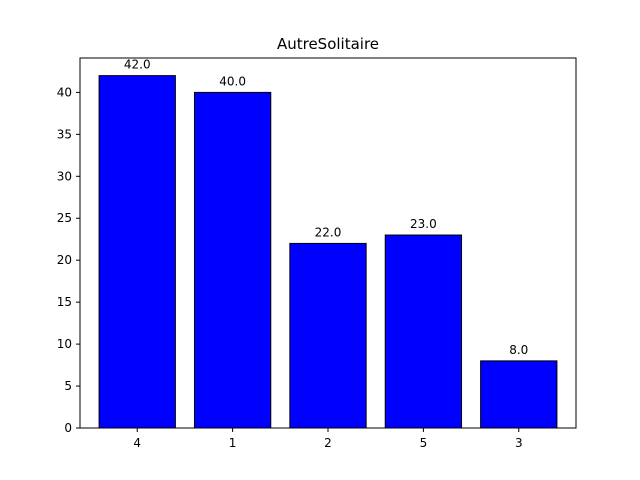  I want to click on data-label-5: 23.0, so click(423, 224).